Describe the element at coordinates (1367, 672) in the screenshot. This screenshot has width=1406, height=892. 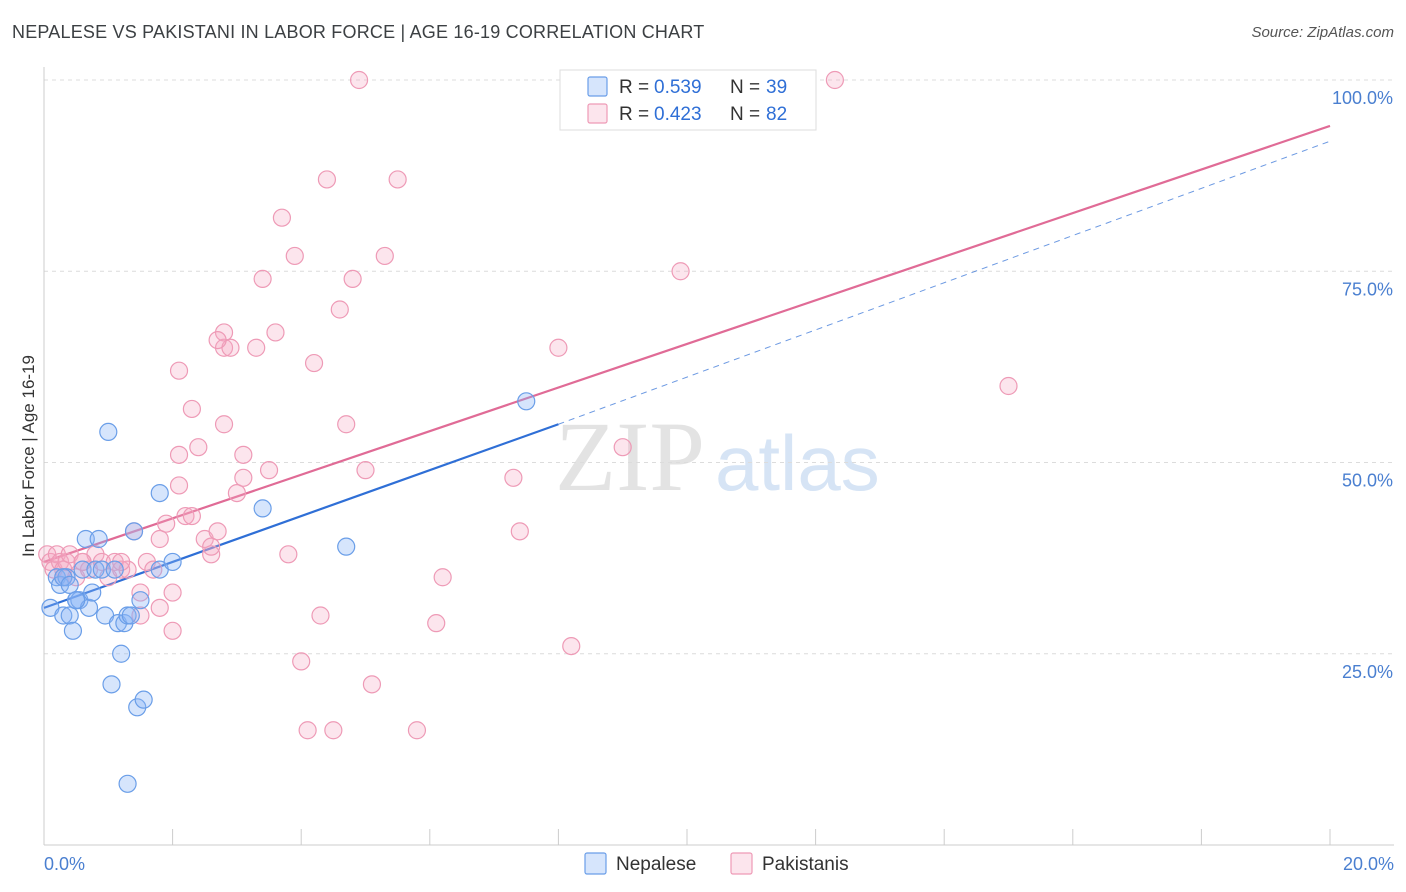
I see `y-tick-label: 25.0%` at that location.